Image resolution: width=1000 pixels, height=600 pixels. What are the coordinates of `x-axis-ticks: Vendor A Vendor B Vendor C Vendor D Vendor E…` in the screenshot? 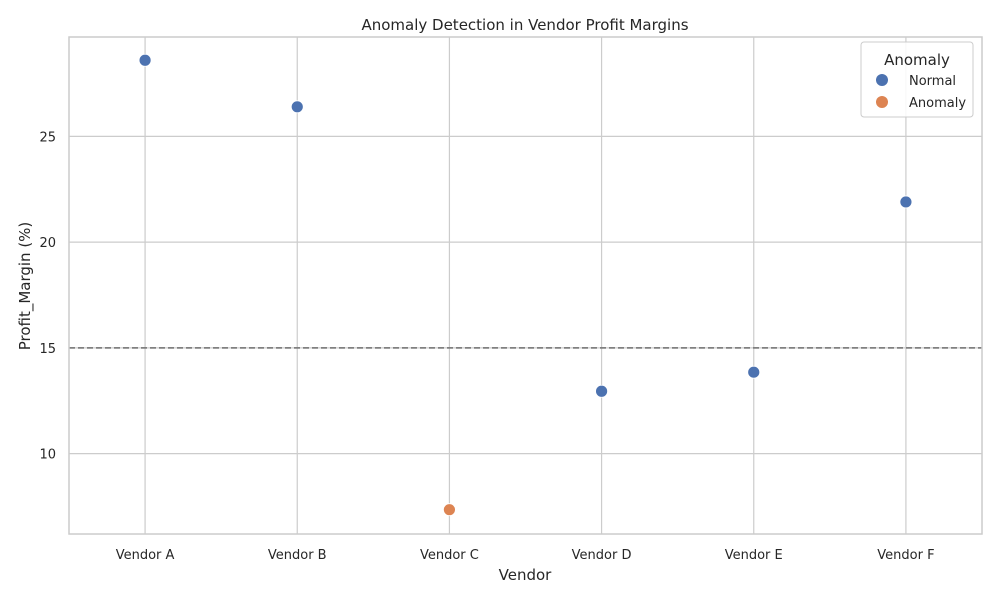 It's located at (525, 555).